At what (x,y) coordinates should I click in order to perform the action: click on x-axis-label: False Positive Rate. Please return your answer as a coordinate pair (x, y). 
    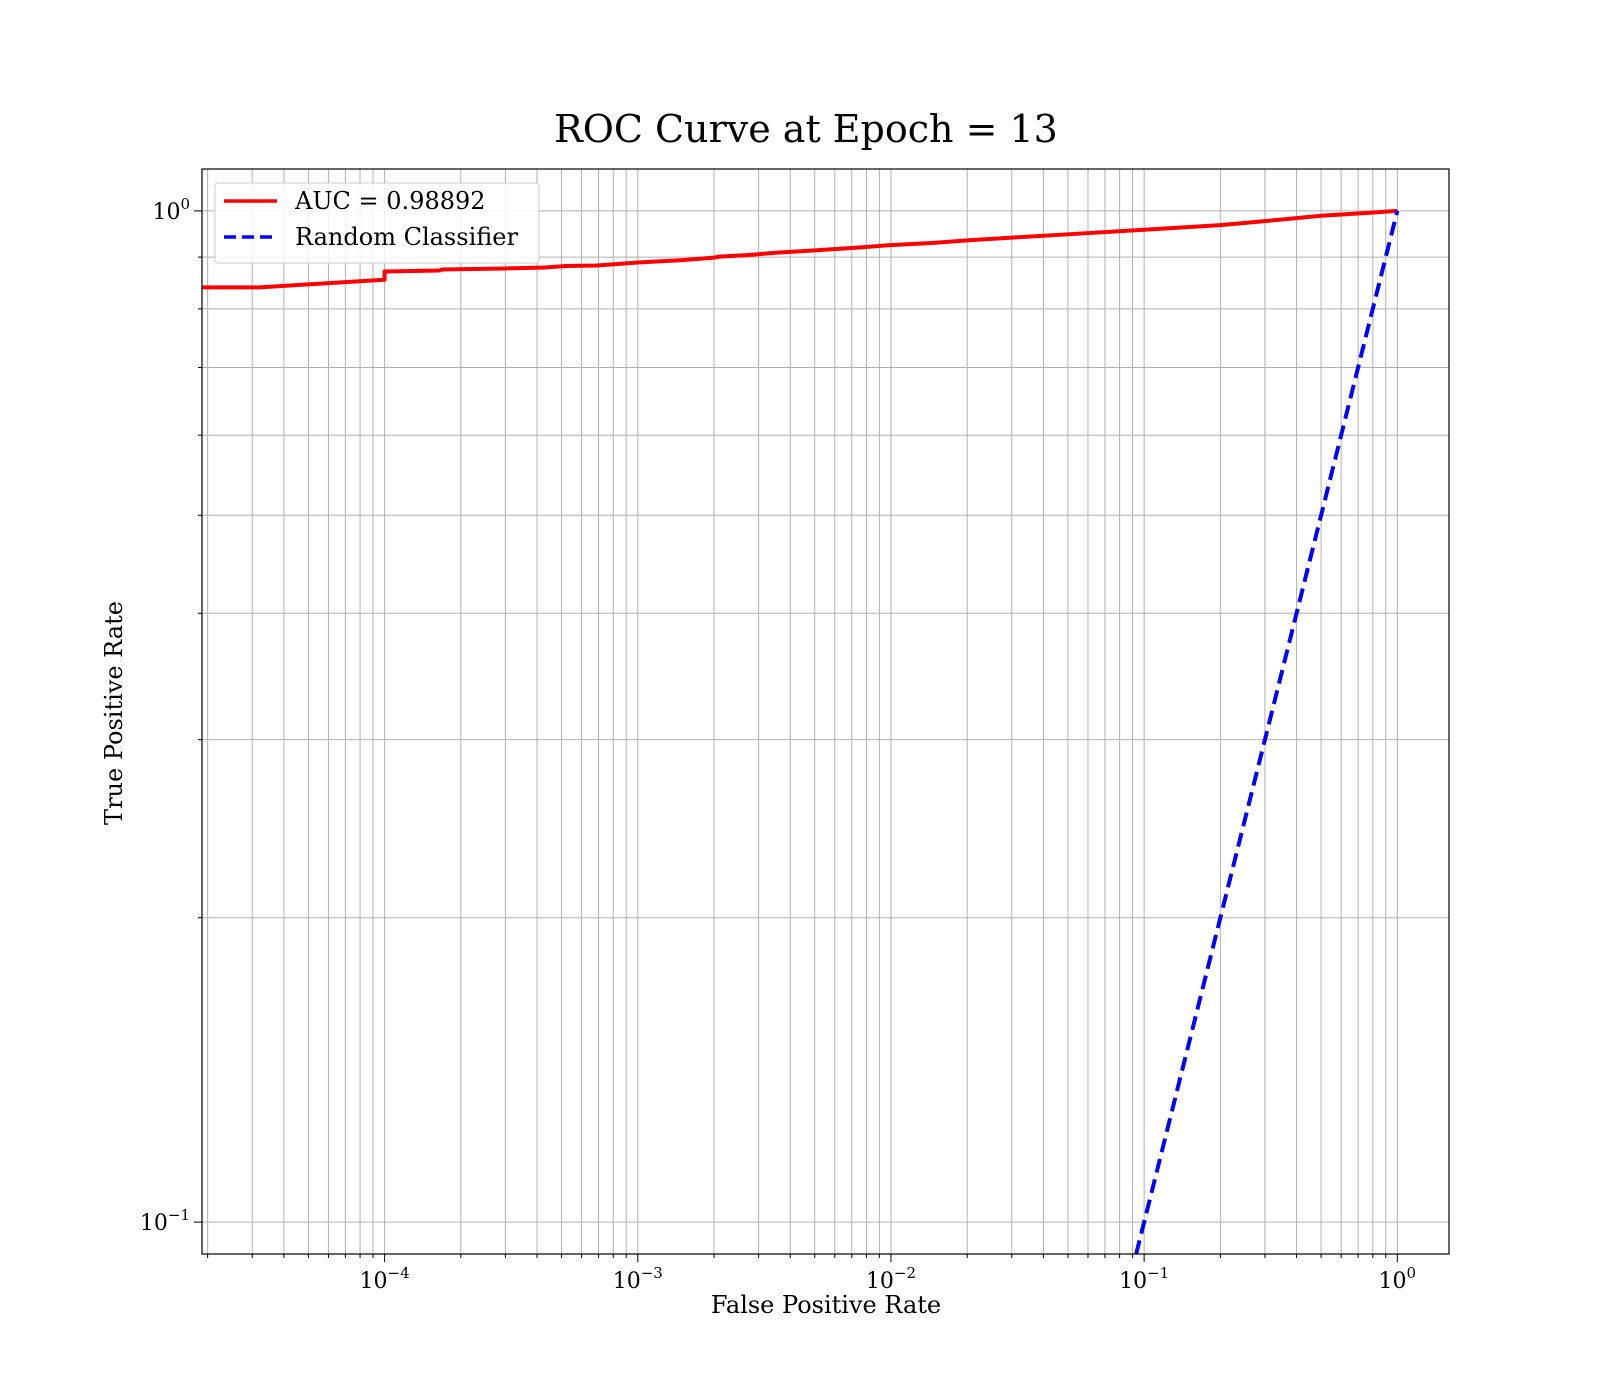
    Looking at the image, I should click on (826, 1305).